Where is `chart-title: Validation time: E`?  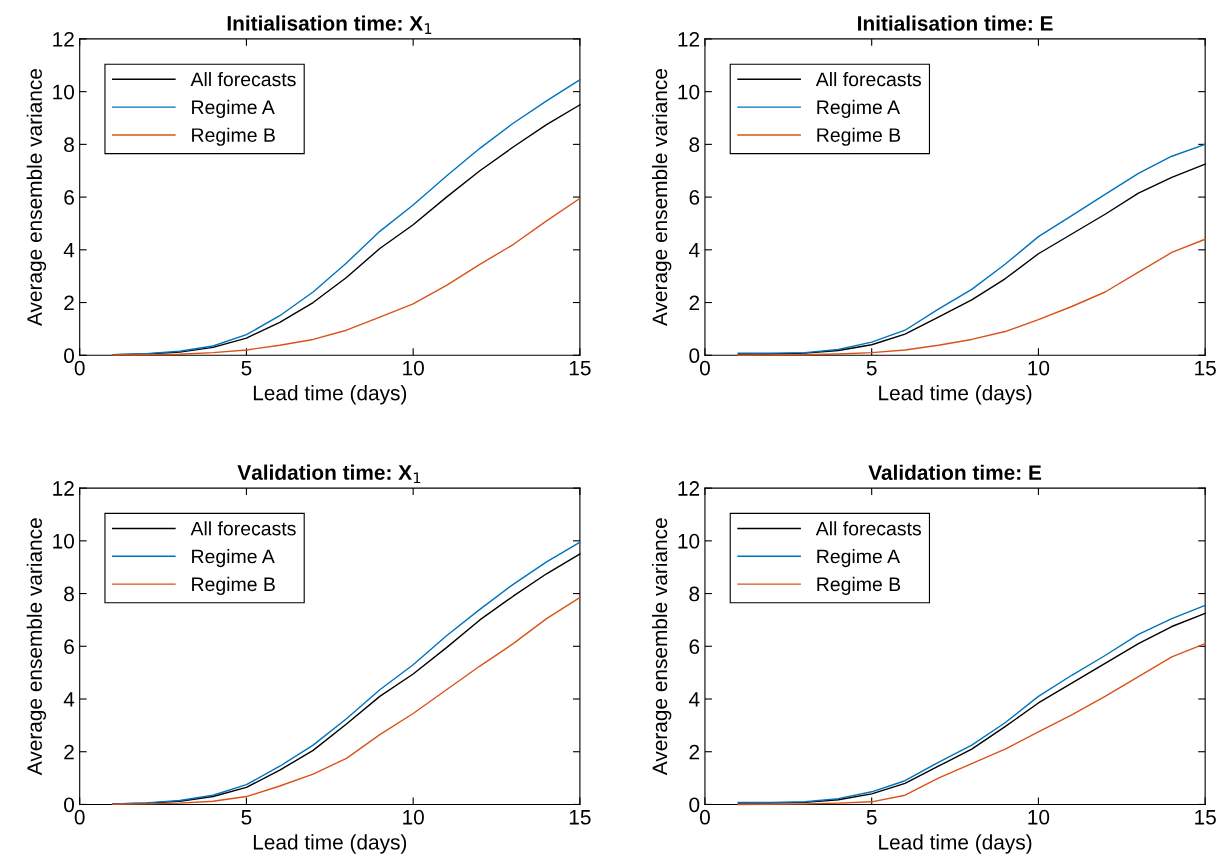 chart-title: Validation time: E is located at coordinates (955, 472).